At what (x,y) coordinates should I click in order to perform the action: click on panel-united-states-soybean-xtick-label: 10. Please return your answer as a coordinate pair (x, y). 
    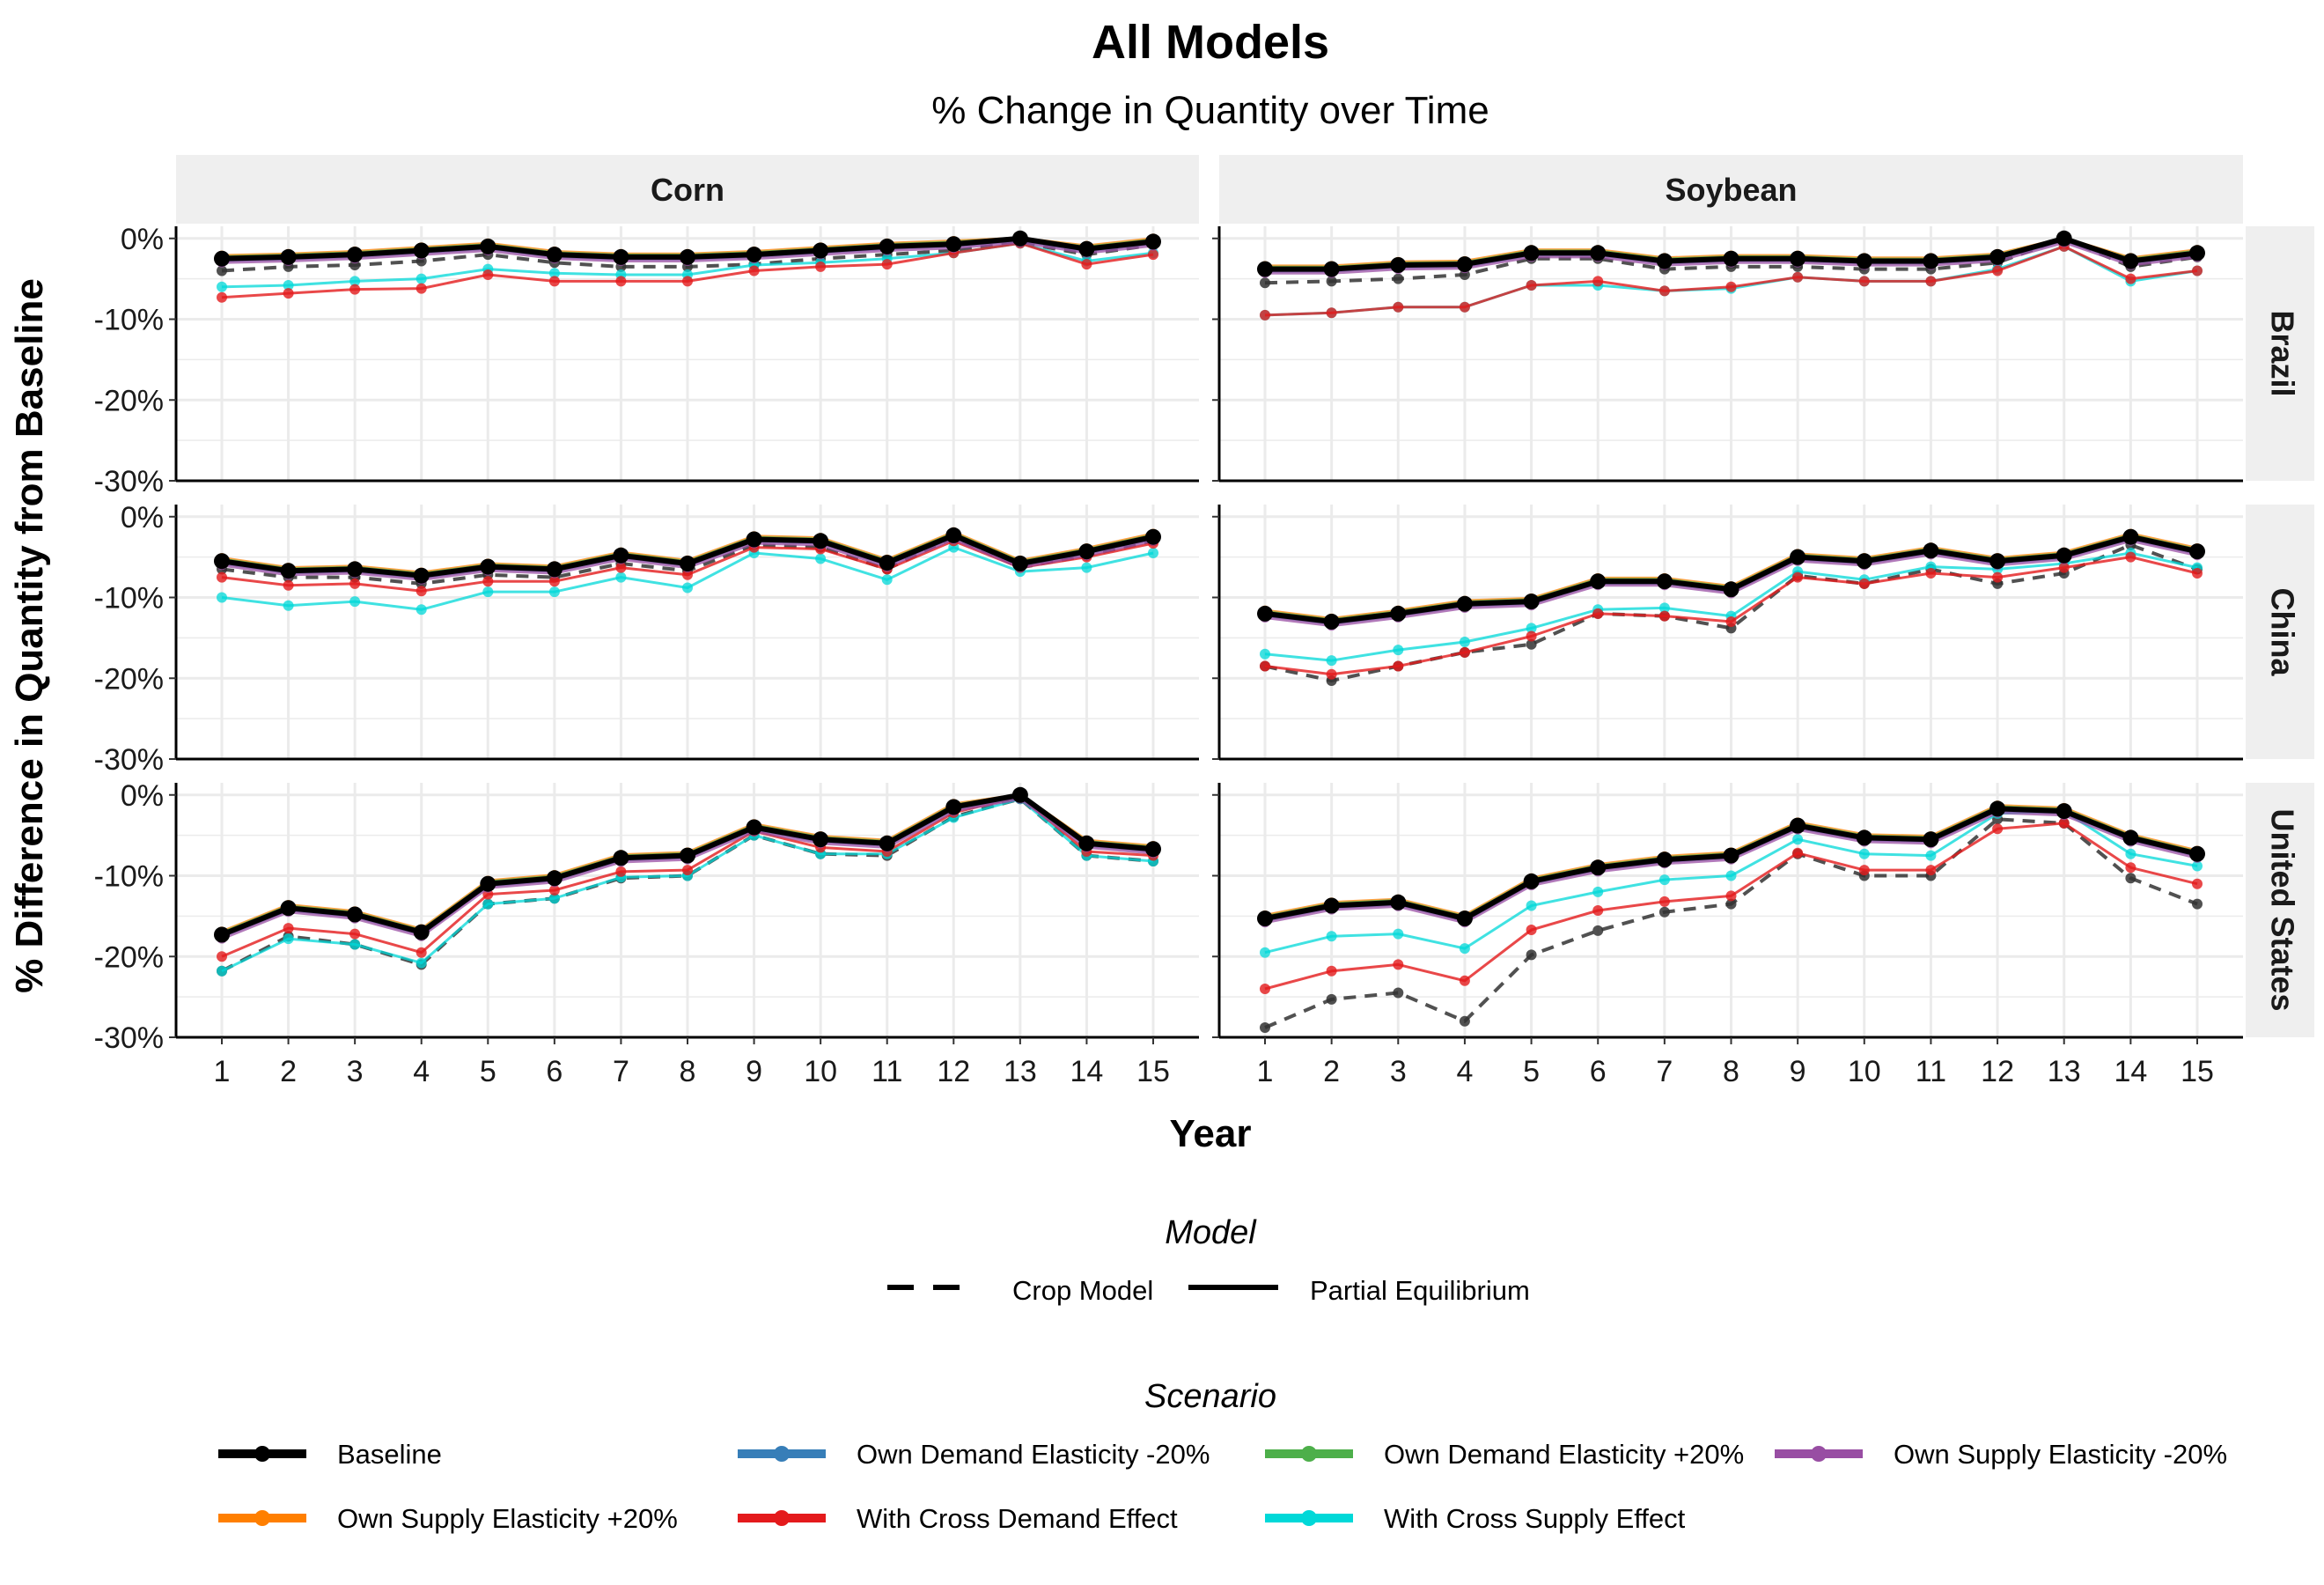
    Looking at the image, I should click on (1865, 1071).